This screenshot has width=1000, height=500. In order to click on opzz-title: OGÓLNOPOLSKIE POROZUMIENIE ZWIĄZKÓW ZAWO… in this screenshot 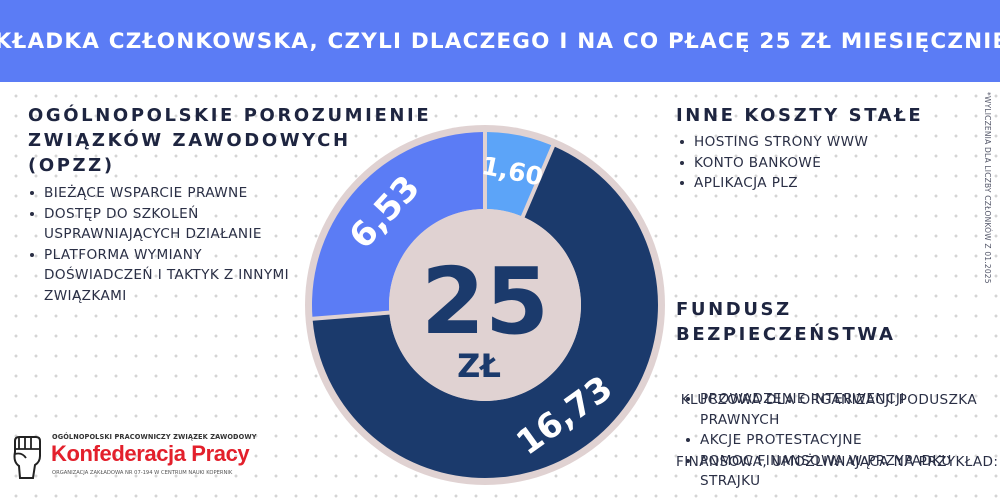, I will do `click(229, 140)`.